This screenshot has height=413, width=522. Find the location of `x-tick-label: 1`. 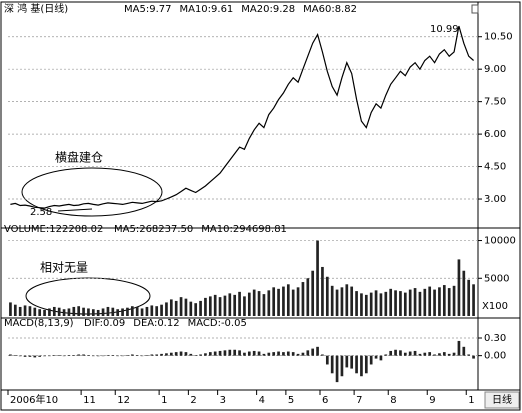

x-tick-label: 1 is located at coordinates (164, 400).